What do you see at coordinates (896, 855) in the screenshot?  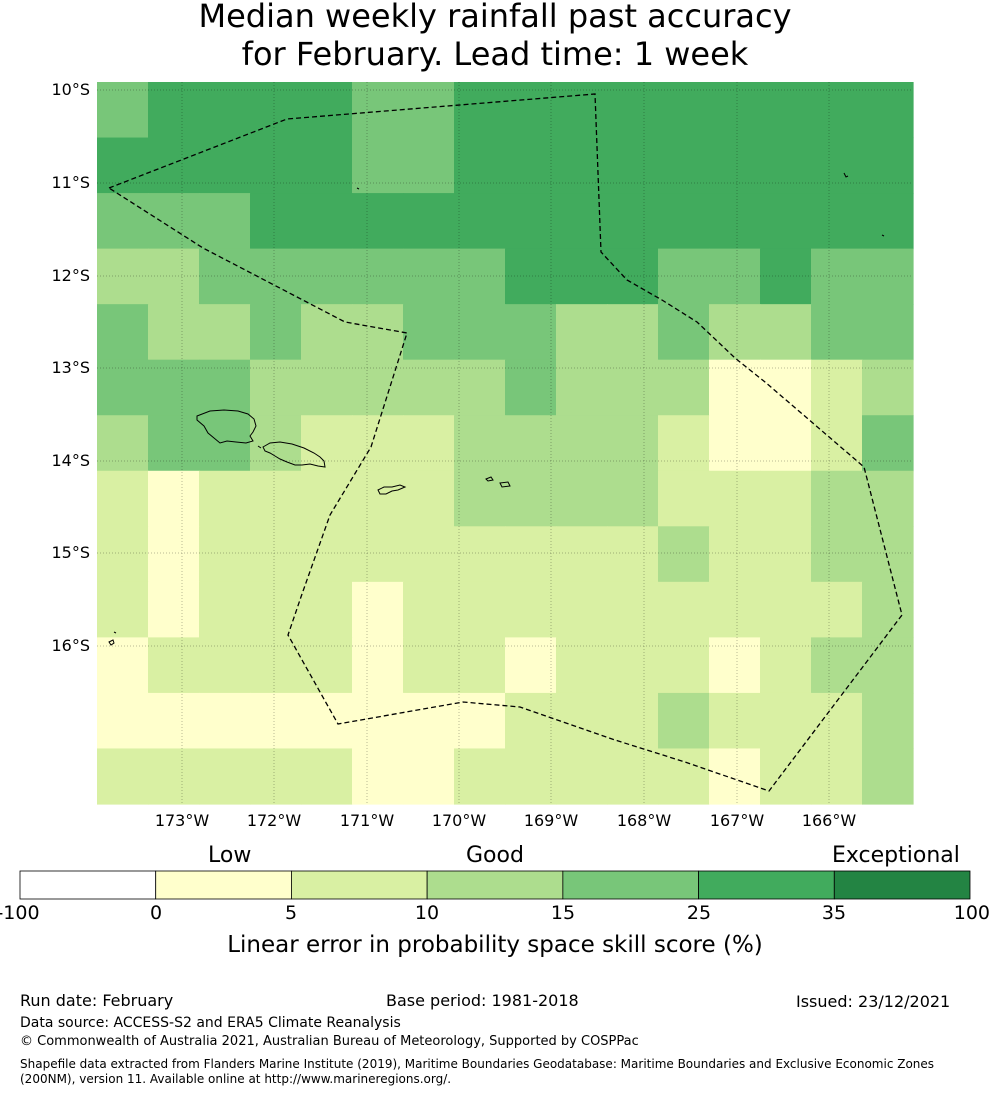 I see `category-exceptional: Exceptional` at bounding box center [896, 855].